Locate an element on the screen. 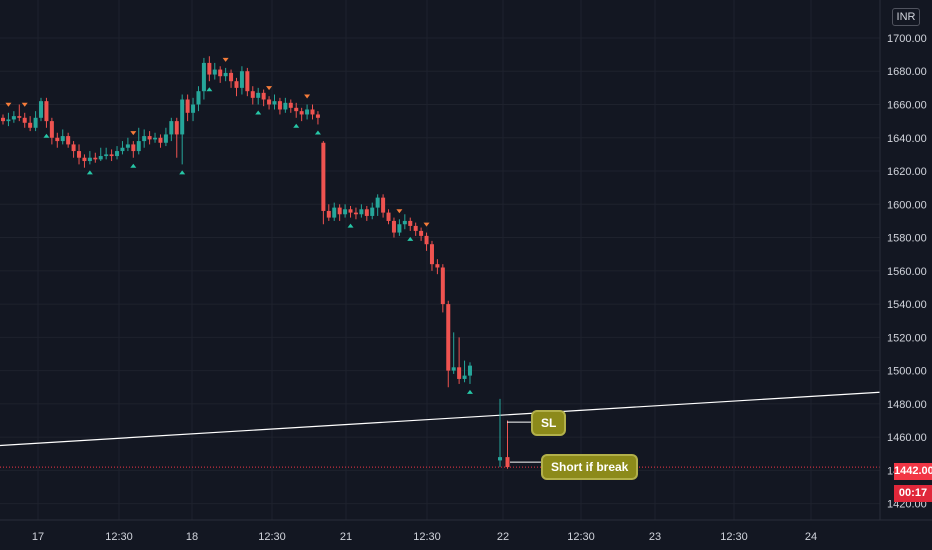 This screenshot has height=550, width=932. x-tick-label: 18 is located at coordinates (192, 537).